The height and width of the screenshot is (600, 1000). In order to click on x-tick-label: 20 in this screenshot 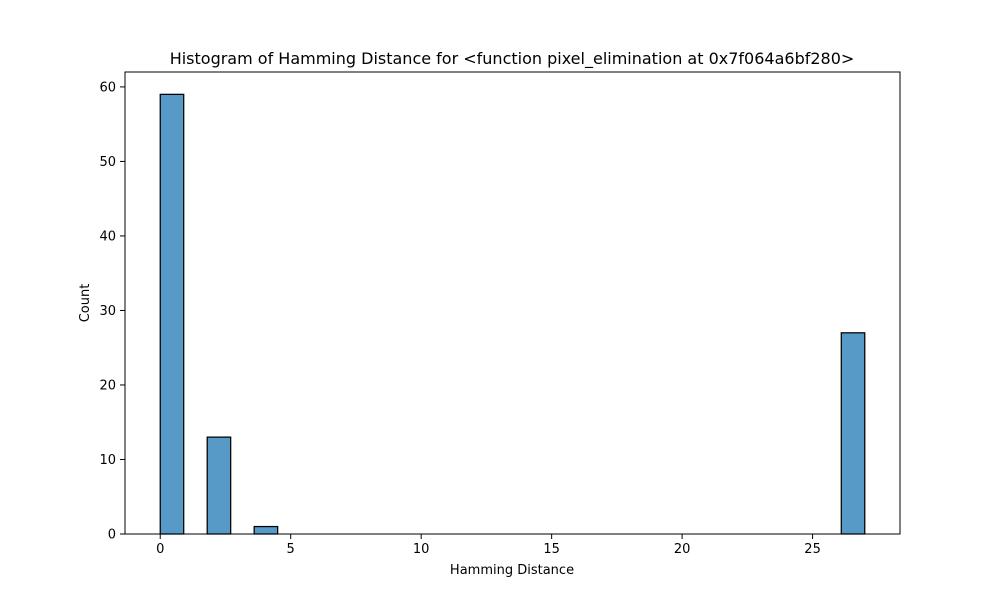, I will do `click(682, 549)`.